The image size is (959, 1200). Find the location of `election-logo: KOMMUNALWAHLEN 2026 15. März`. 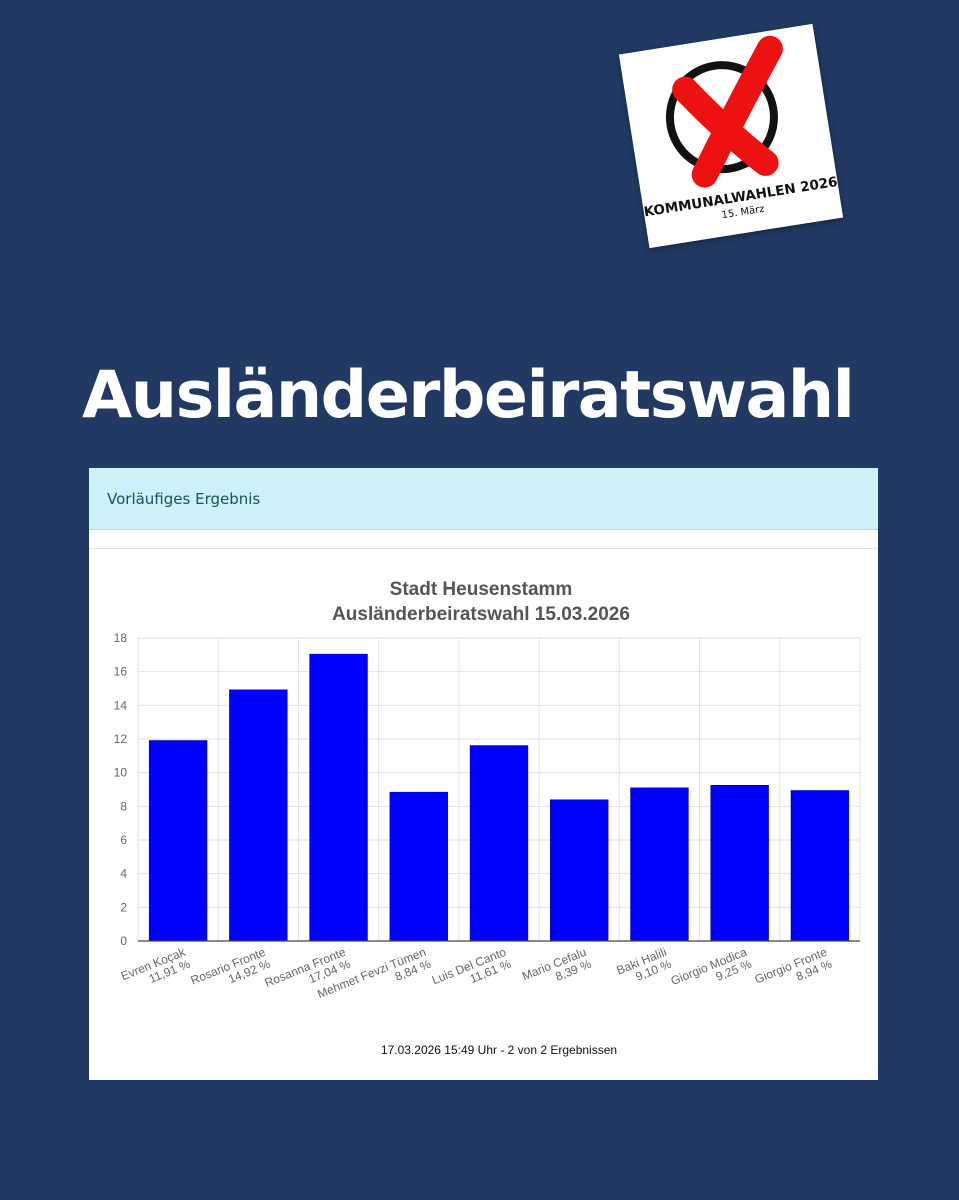

election-logo: KOMMUNALWAHLEN 2026 15. März is located at coordinates (731, 136).